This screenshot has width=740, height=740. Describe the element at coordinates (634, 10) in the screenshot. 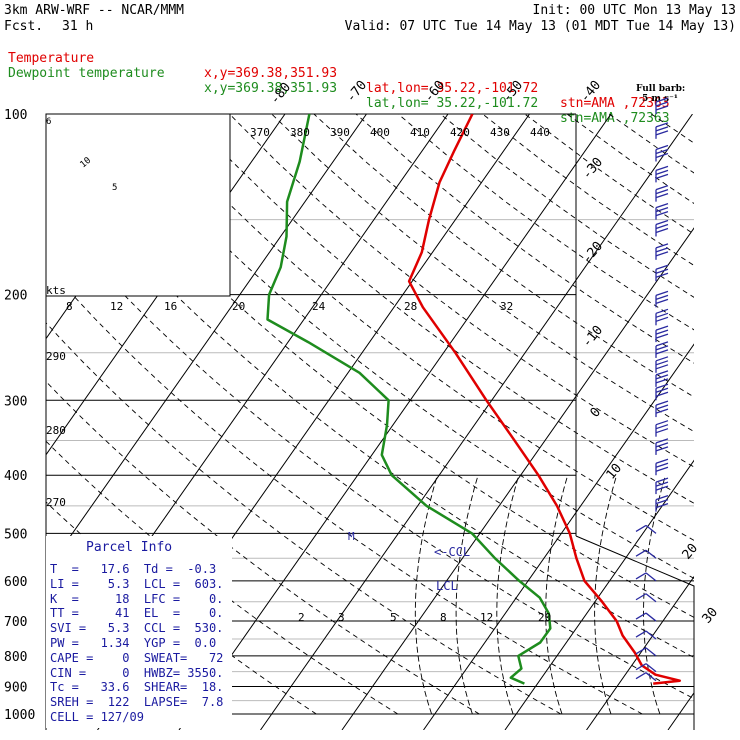

I see `init-time: Init: 00 UTC Mon 13 May 13` at that location.